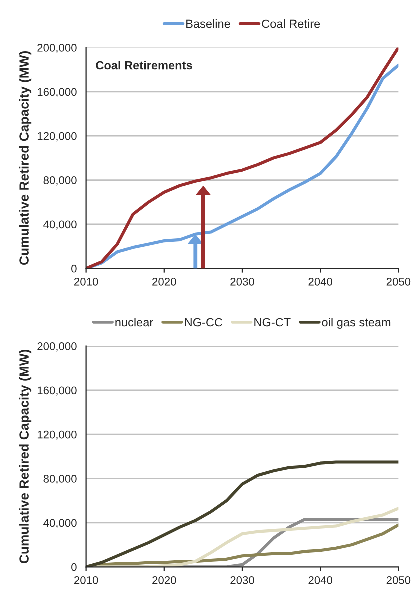 The image size is (411, 597). I want to click on text: Coal Retirements, so click(144, 65).